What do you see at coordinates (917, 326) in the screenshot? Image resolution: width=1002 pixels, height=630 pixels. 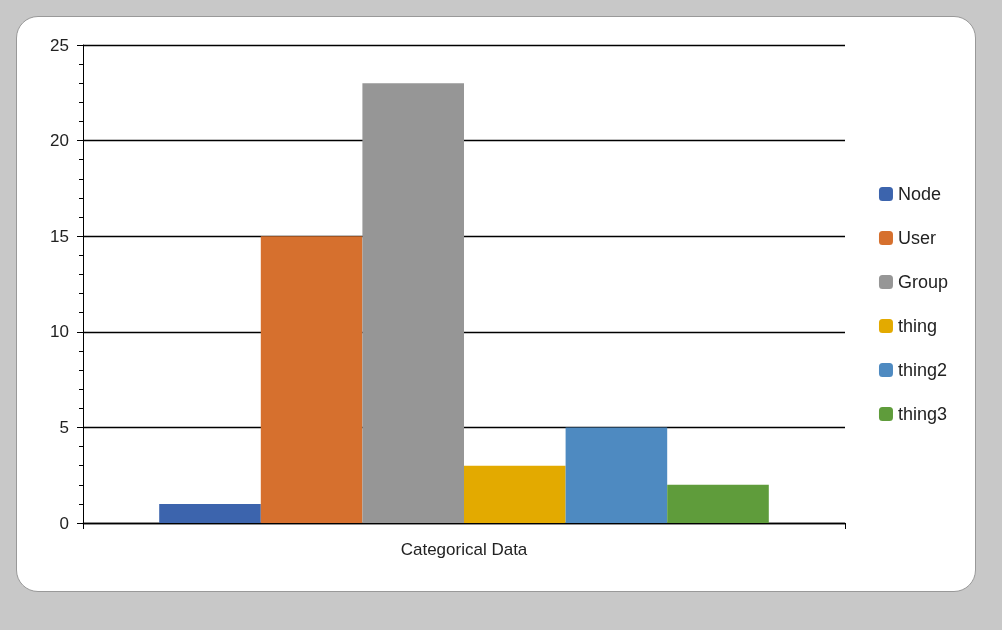 I see `legend-label: thing` at bounding box center [917, 326].